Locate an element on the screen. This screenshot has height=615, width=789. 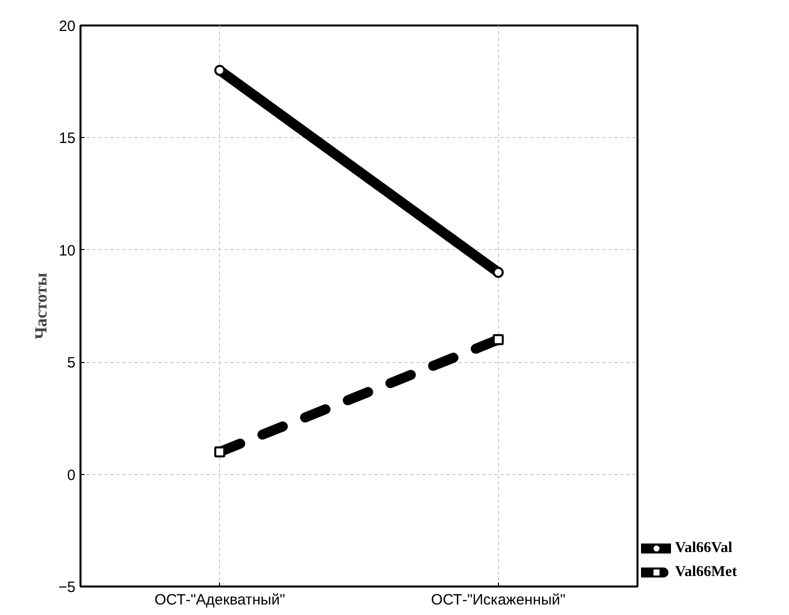
legend-label: Val66Val is located at coordinates (703, 548).